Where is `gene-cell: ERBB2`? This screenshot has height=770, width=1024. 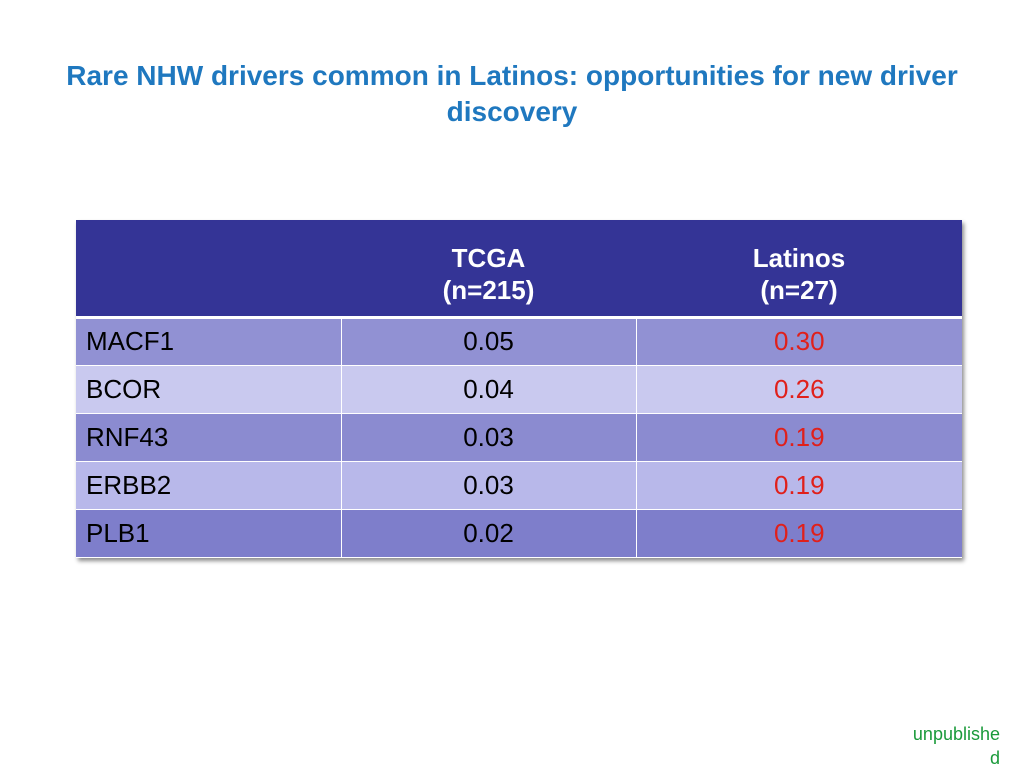
gene-cell: ERBB2 is located at coordinates (209, 485).